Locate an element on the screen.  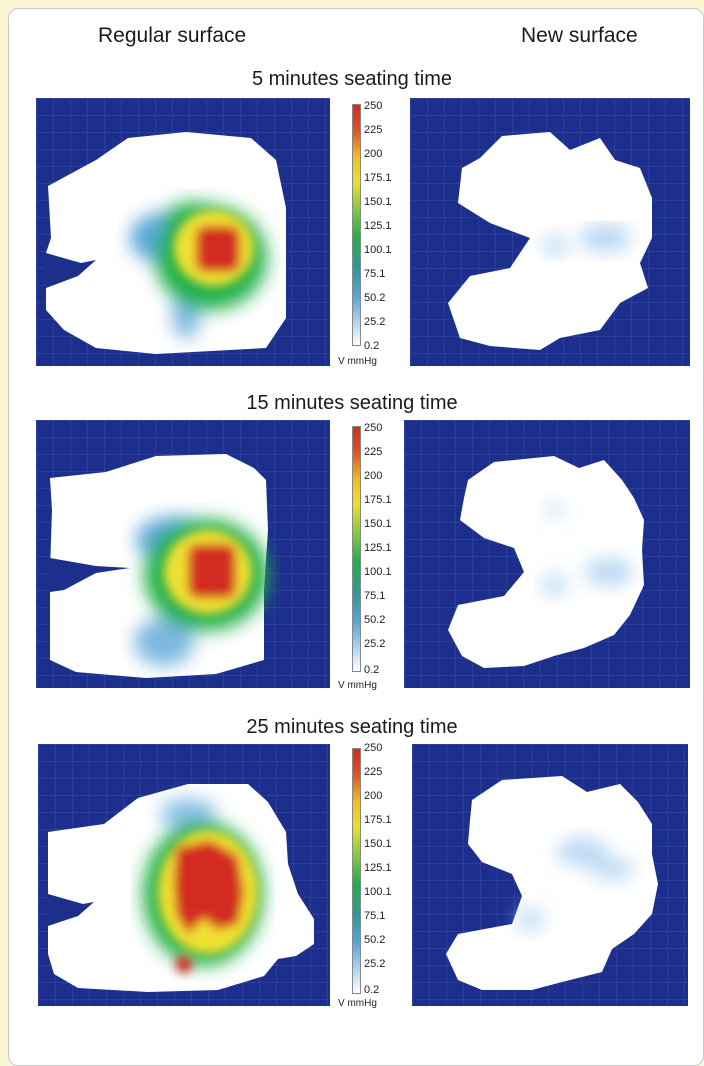
pressure-map-regular-5min is located at coordinates (183, 232).